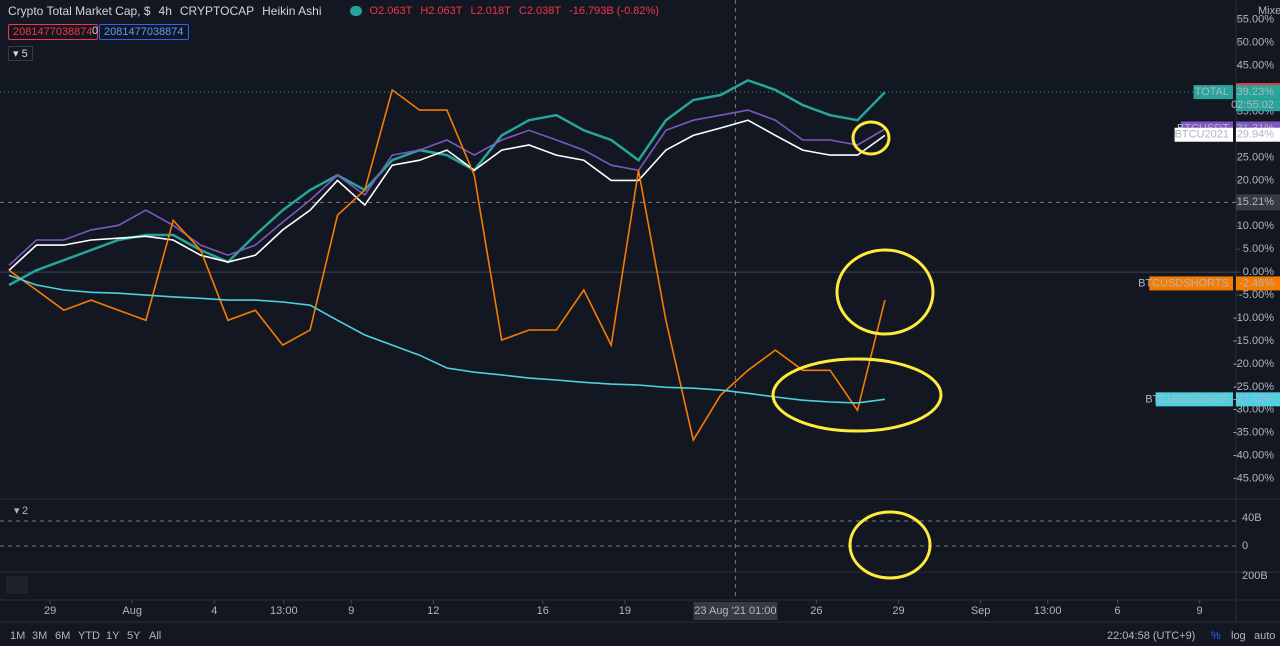 The image size is (1280, 646). What do you see at coordinates (1253, 399) in the screenshot?
I see `series-value: -27.72%` at bounding box center [1253, 399].